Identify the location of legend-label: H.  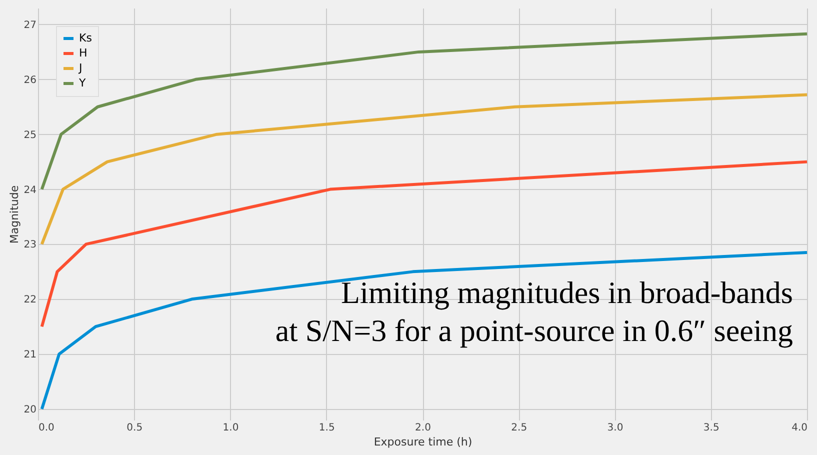
(83, 53).